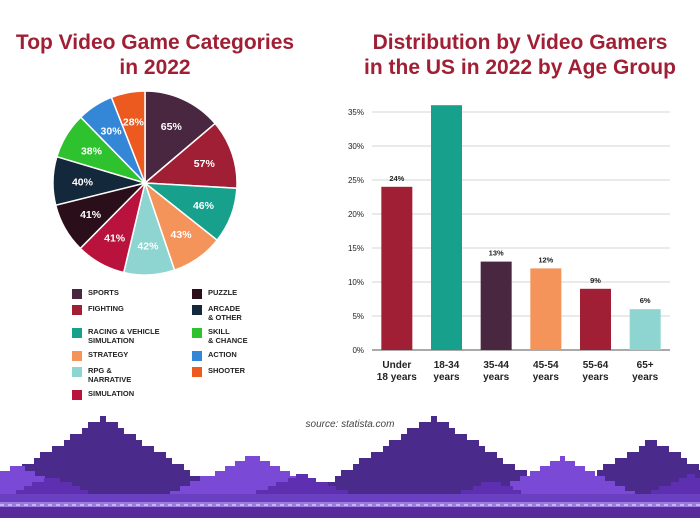 The width and height of the screenshot is (700, 518). I want to click on pie-slice-label: 65%, so click(172, 127).